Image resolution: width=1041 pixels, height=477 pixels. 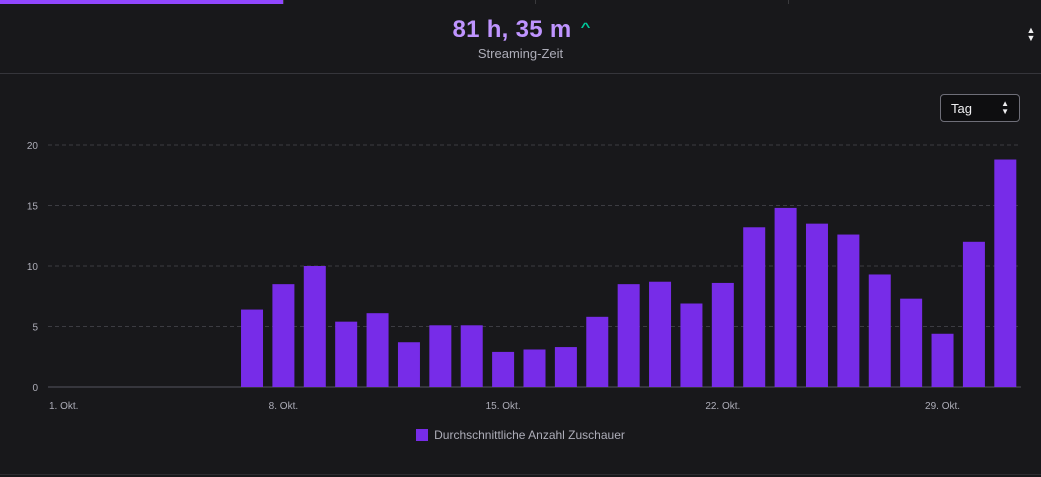 I want to click on chart-legend: Durchschnittliche Anzahl Zuschauer, so click(x=520, y=435).